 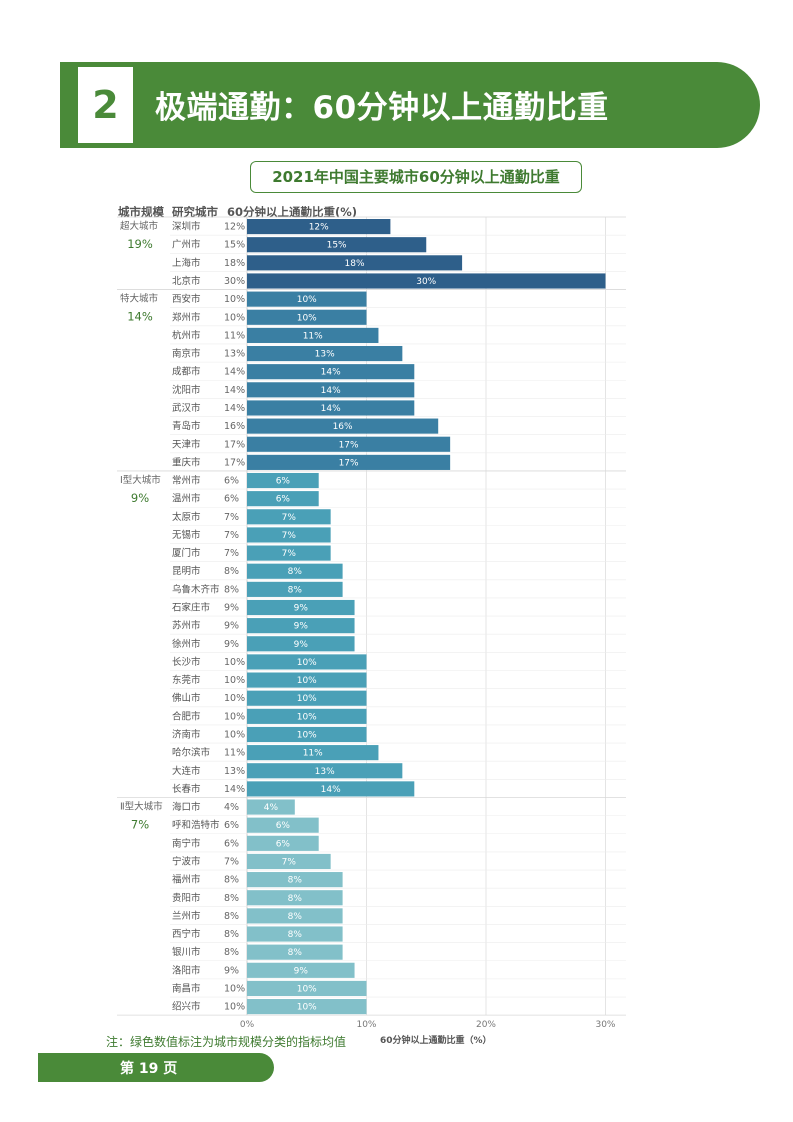 I want to click on city-label: 宁波市, so click(x=186, y=861).